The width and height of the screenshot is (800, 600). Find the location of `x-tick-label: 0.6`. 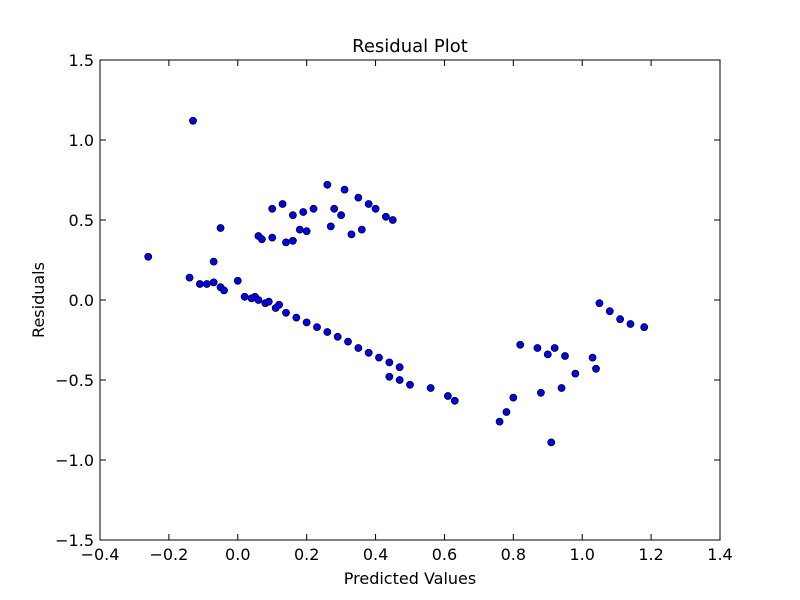

x-tick-label: 0.6 is located at coordinates (444, 554).